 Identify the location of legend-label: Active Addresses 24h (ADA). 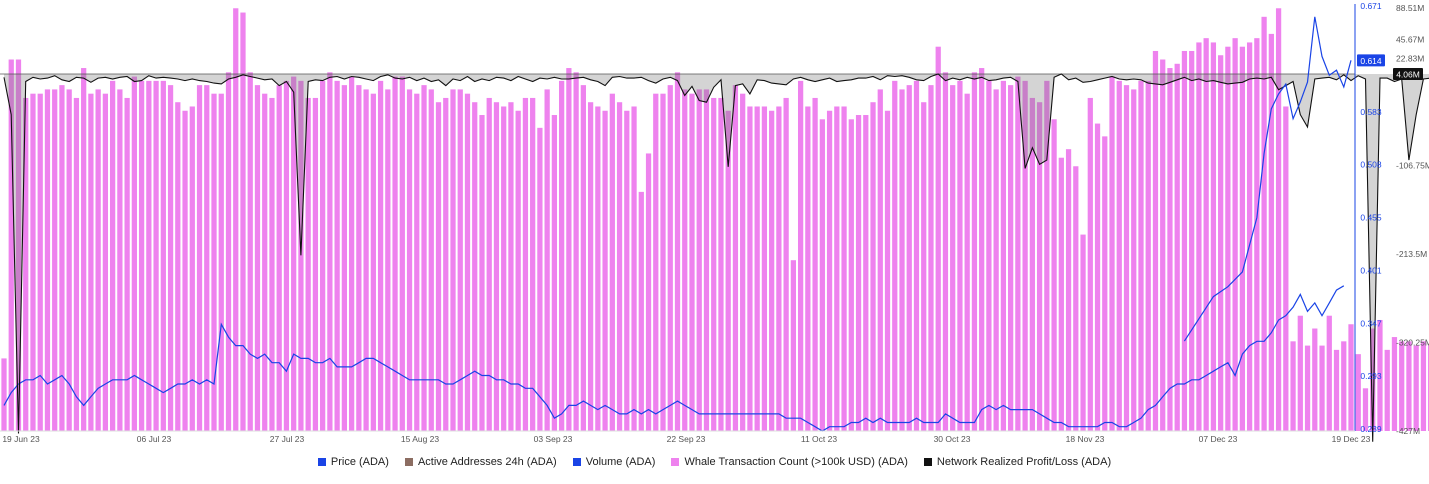
(487, 462).